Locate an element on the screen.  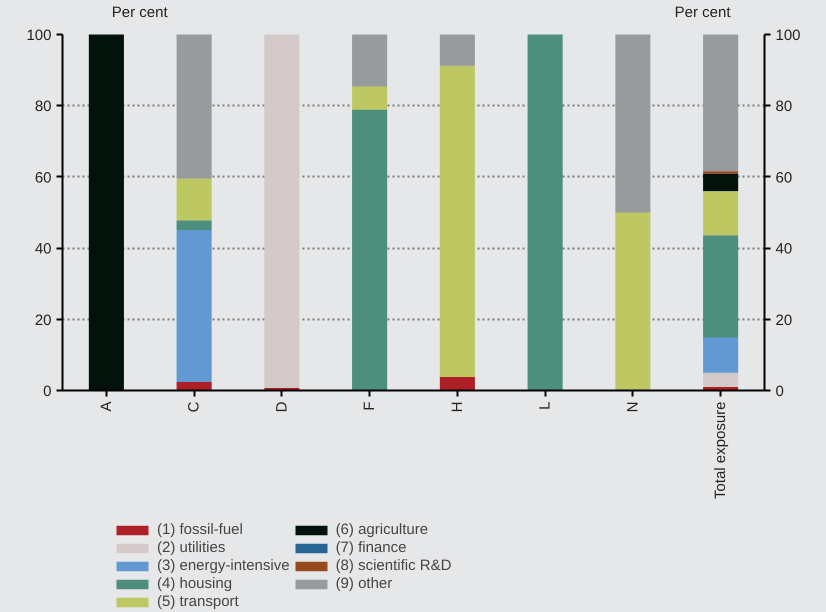
x-tick-label: F is located at coordinates (369, 406).